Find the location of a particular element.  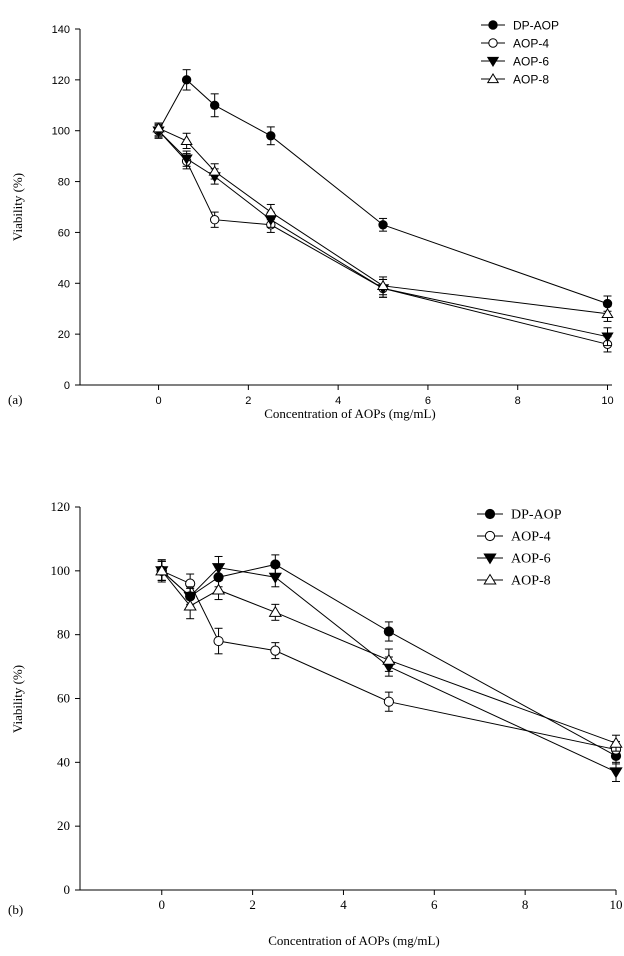

panel-label: (b) is located at coordinates (15, 909).